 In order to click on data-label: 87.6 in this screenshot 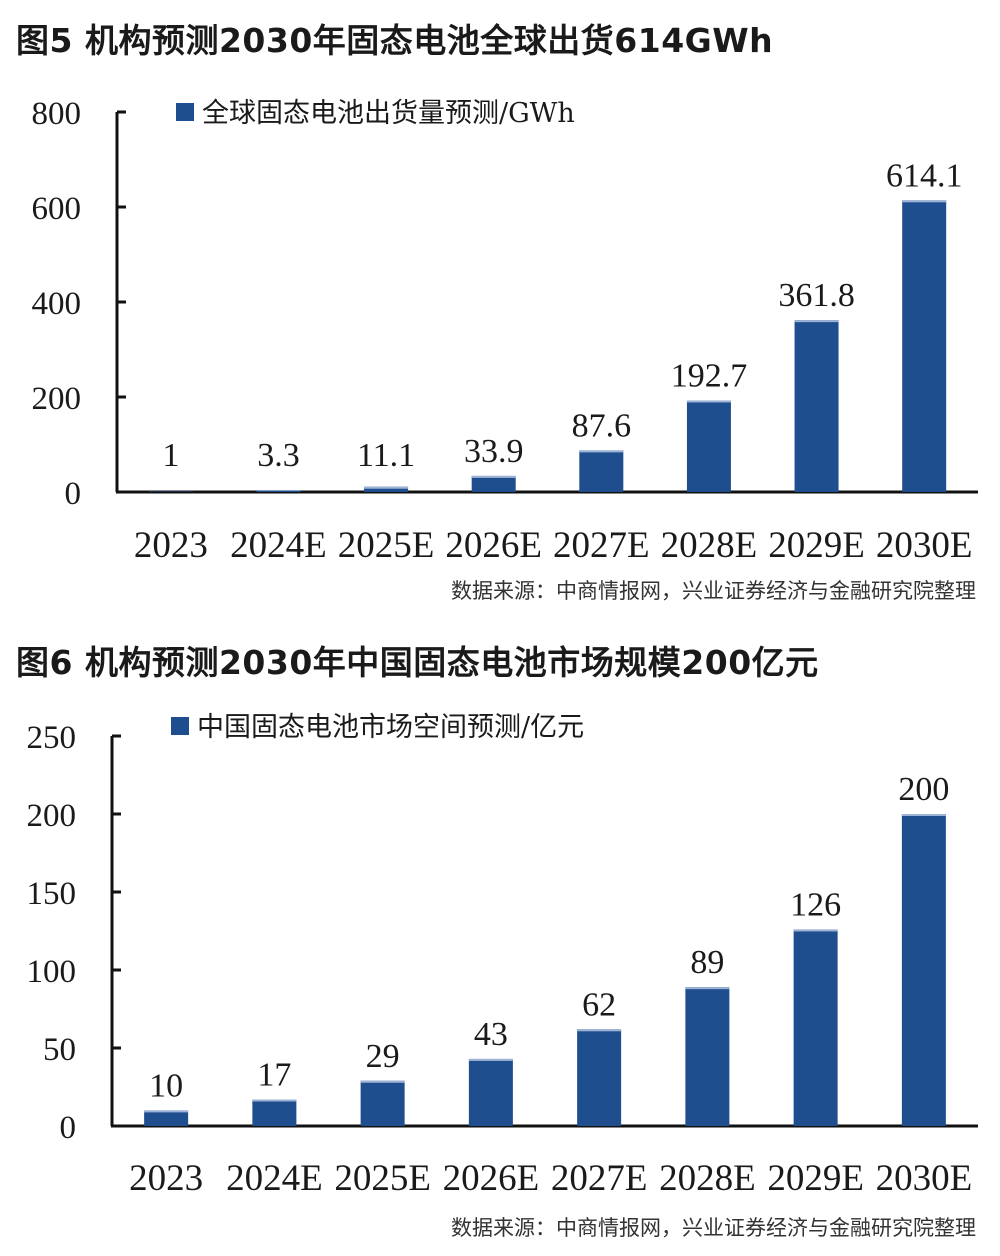, I will do `click(602, 425)`.